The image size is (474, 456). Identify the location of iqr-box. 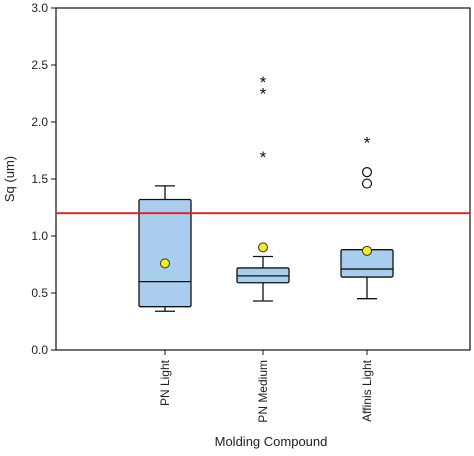
(165, 253).